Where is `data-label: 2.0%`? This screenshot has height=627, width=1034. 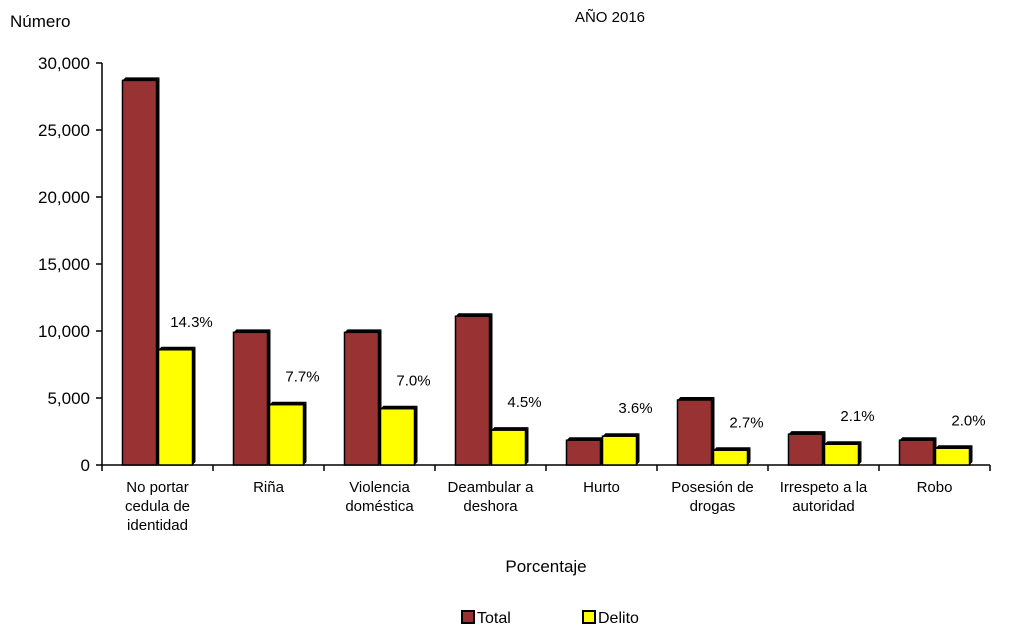 data-label: 2.0% is located at coordinates (968, 420).